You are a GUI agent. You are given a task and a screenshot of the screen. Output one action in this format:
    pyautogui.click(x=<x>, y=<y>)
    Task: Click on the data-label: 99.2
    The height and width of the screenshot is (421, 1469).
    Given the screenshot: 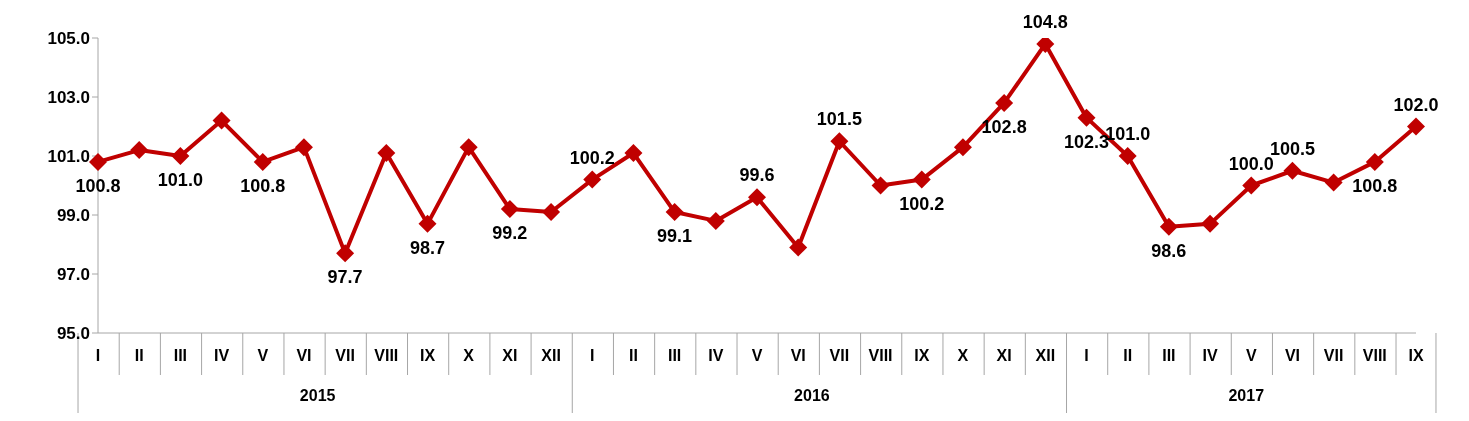 What is the action you would take?
    pyautogui.click(x=510, y=233)
    